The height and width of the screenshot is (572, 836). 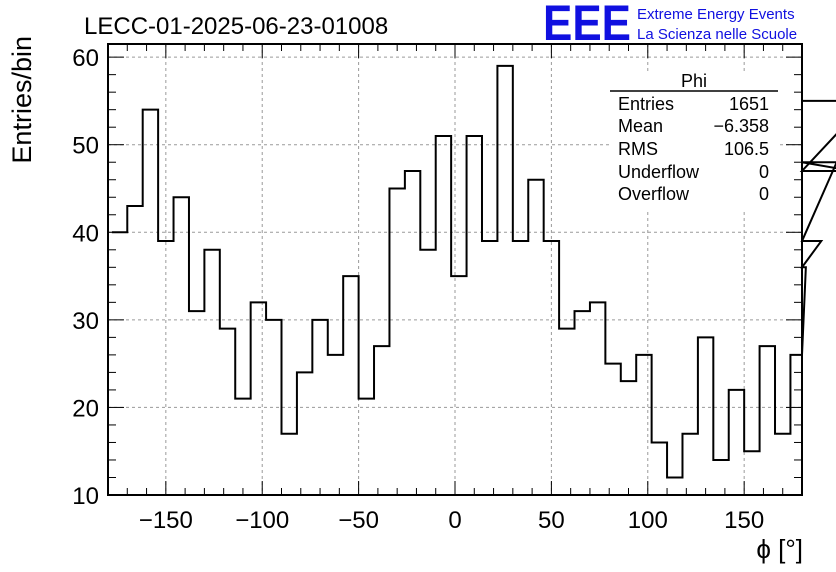 I want to click on stats-value-entries: 1651, so click(x=749, y=104).